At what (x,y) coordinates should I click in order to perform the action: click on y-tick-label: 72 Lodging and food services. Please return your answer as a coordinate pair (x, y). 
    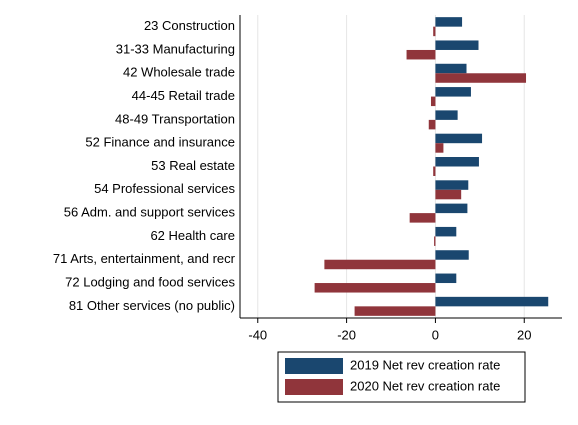
    Looking at the image, I should click on (150, 281).